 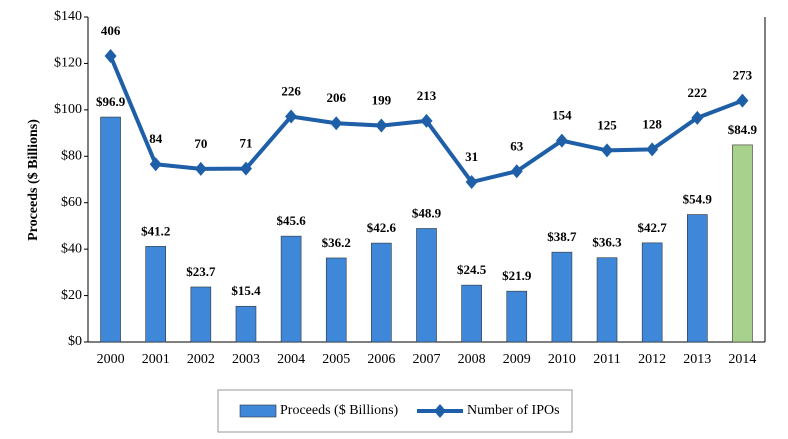 I want to click on bar-value-label: $36.2, so click(x=336, y=242).